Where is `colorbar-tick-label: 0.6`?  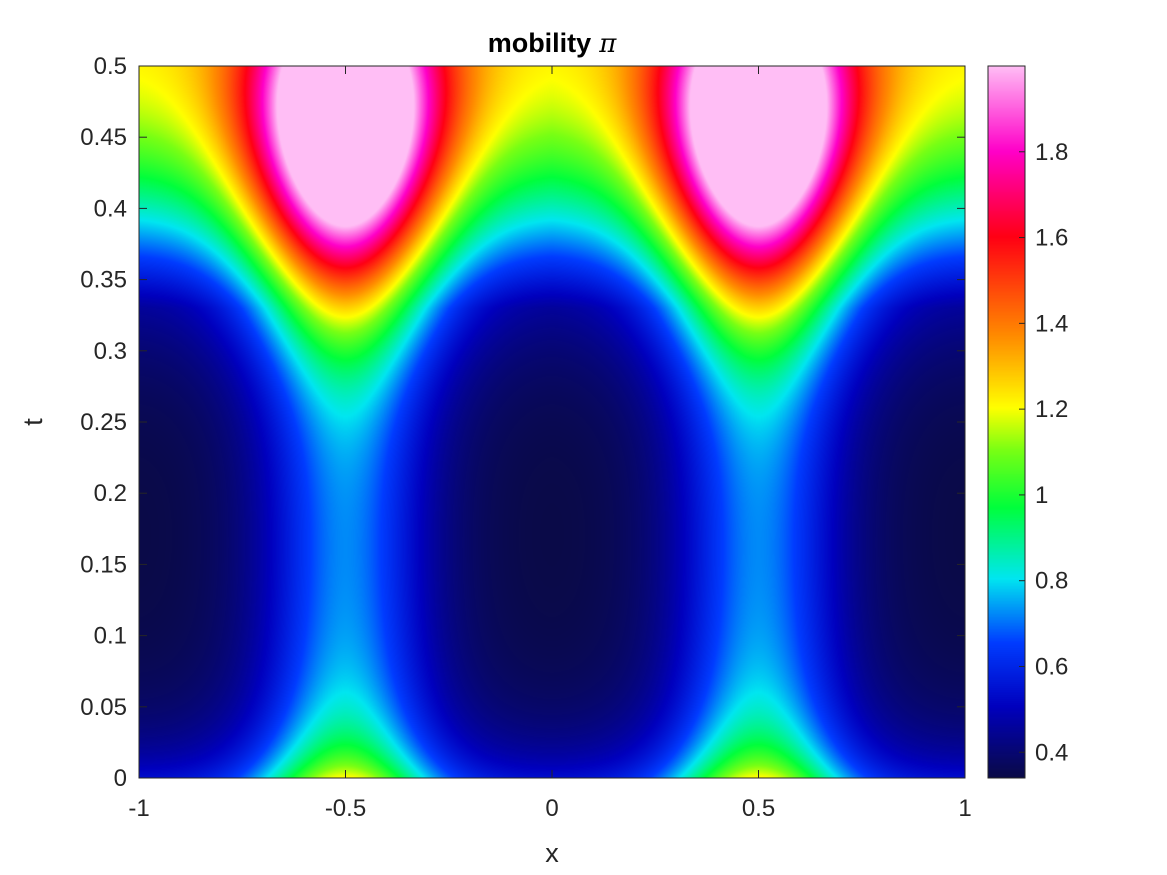 colorbar-tick-label: 0.6 is located at coordinates (1051, 666).